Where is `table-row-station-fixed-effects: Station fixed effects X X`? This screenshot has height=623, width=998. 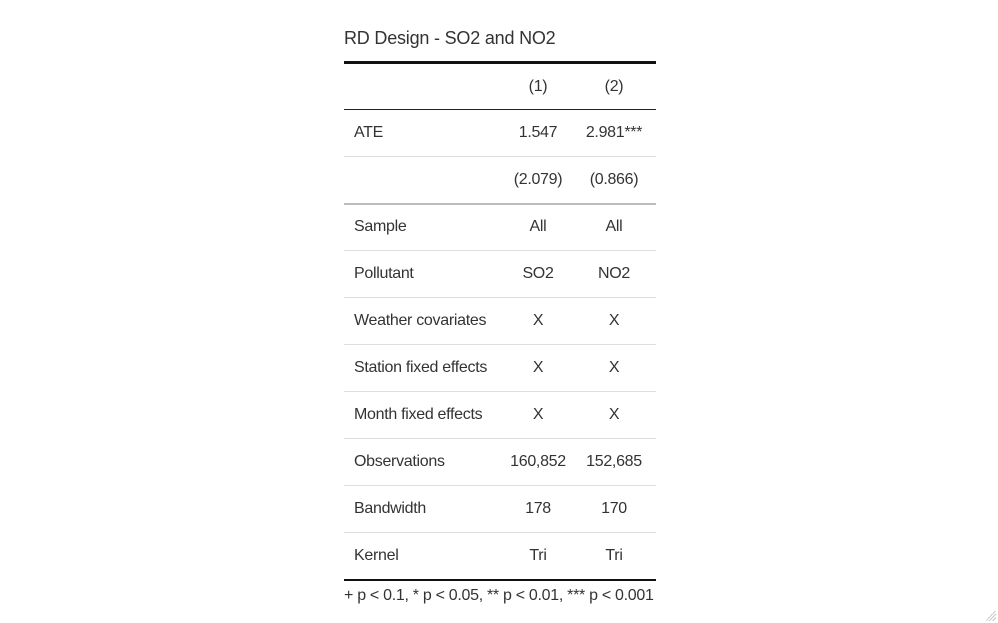 table-row-station-fixed-effects: Station fixed effects X X is located at coordinates (500, 368).